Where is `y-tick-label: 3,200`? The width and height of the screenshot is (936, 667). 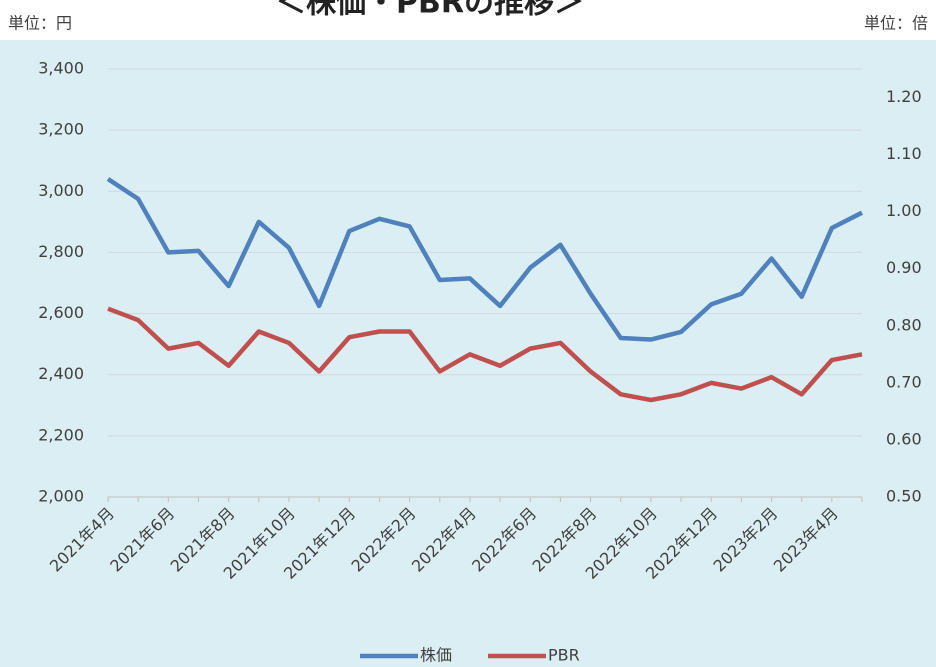
y-tick-label: 3,200 is located at coordinates (61, 129).